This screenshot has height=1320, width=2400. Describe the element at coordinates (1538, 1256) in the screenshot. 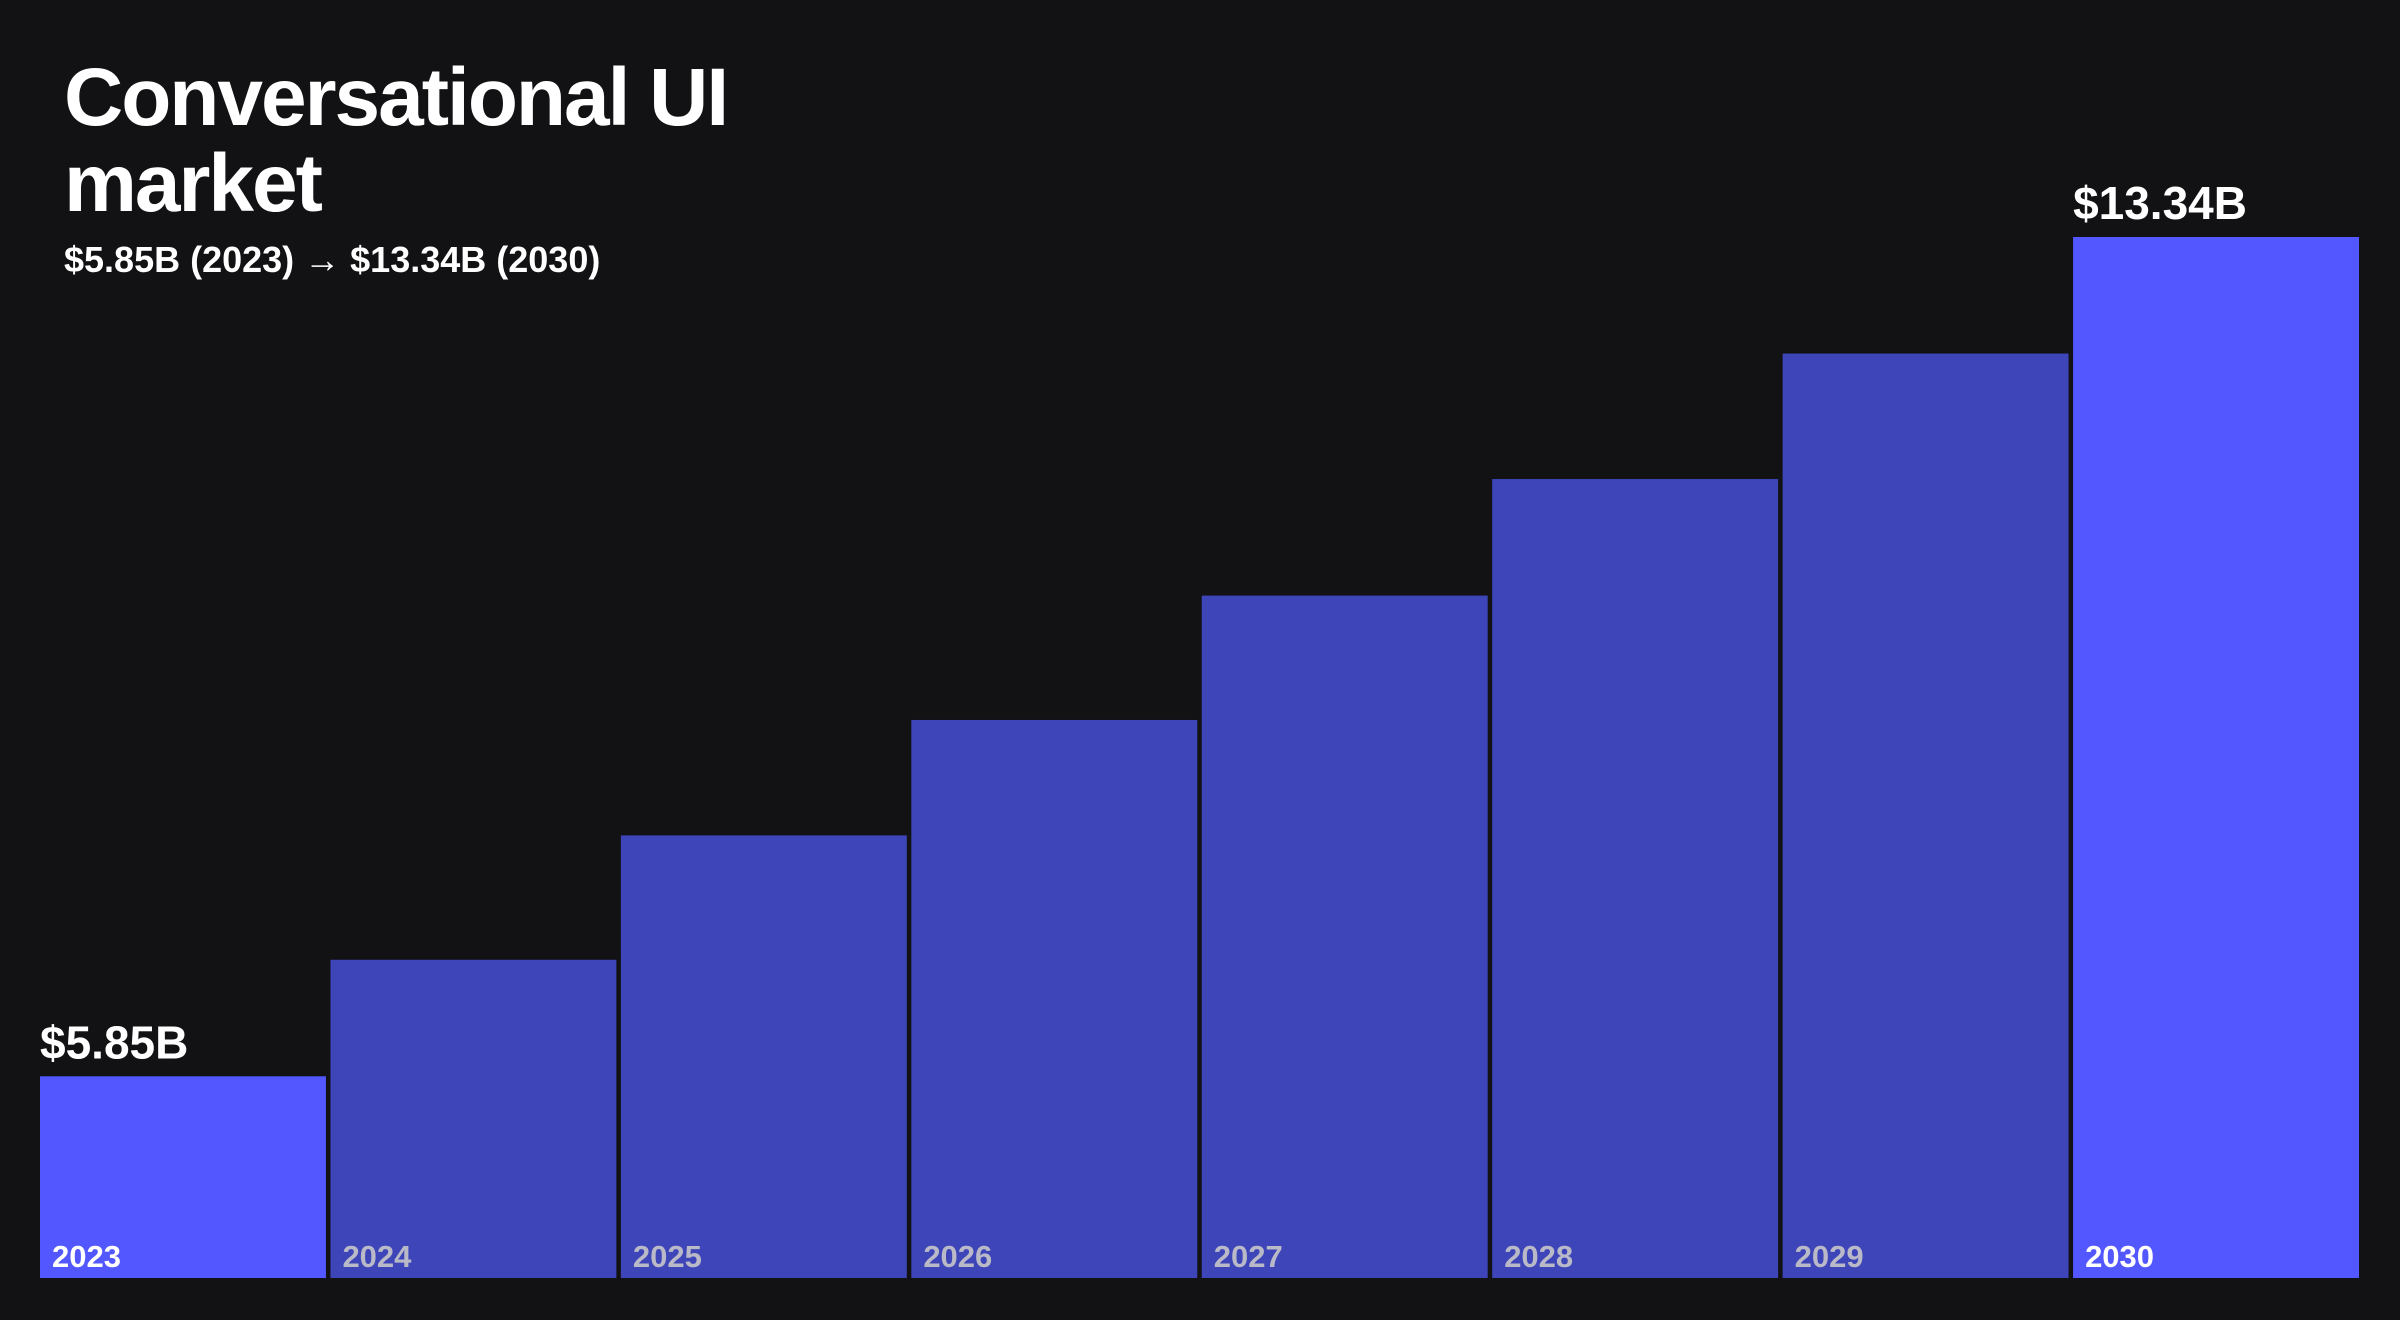

I see `x-tick-label: 2028` at that location.